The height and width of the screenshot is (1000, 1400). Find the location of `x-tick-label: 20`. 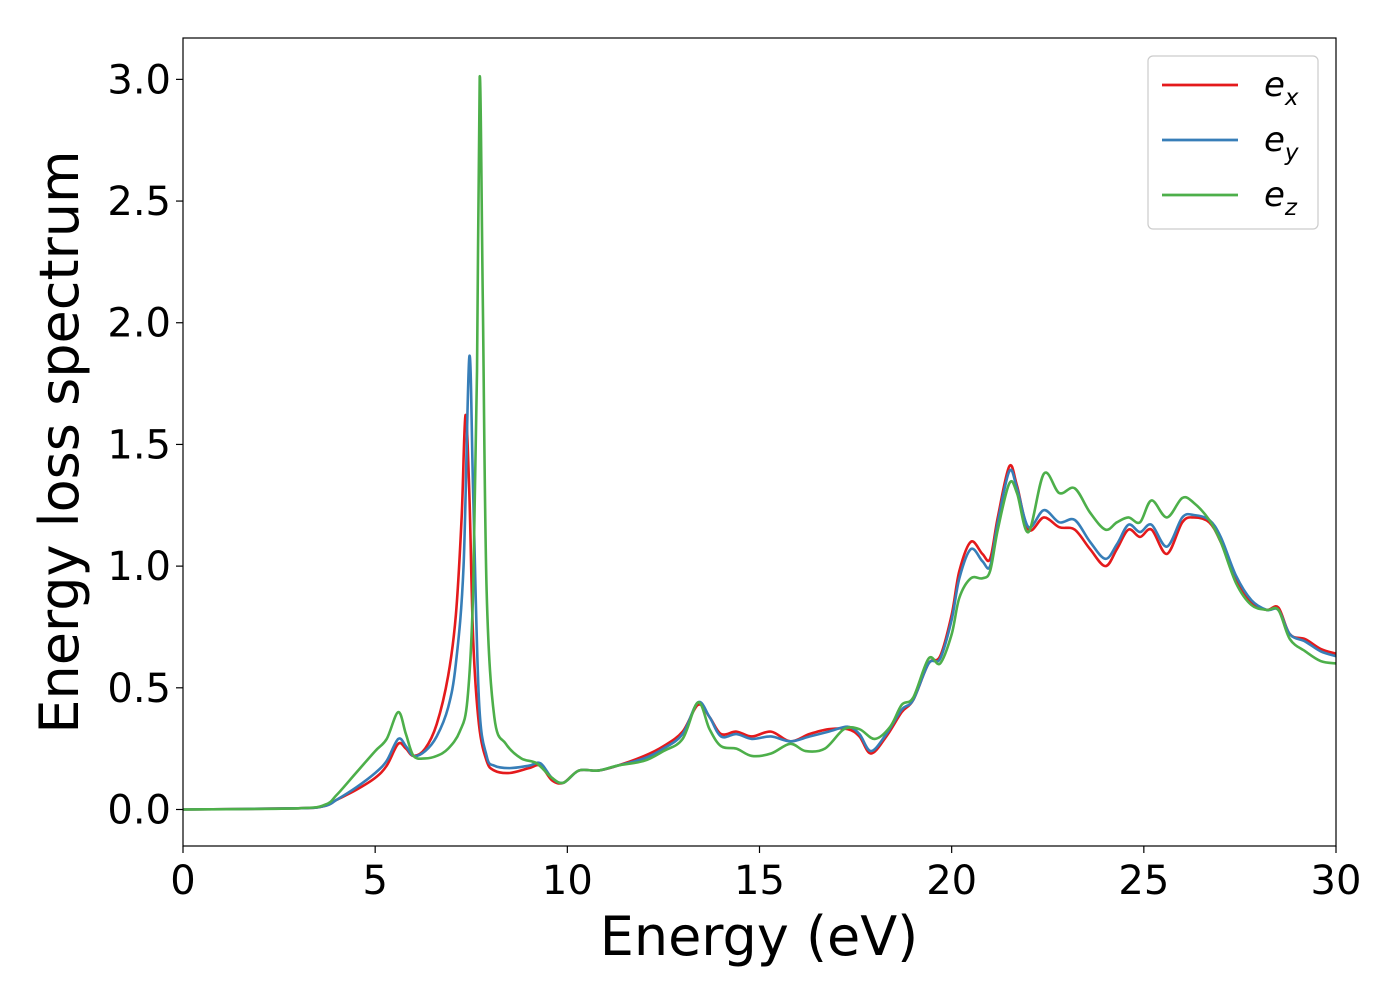

x-tick-label: 20 is located at coordinates (951, 881).